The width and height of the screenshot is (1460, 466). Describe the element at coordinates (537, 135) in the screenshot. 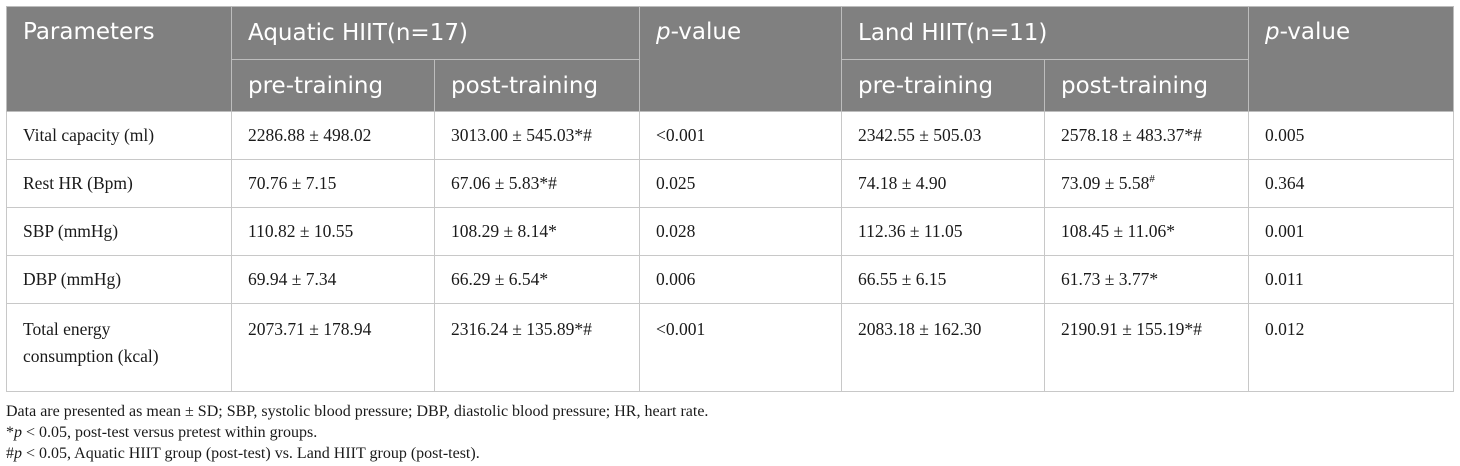

I see `cell-aquatic-post: 3013.00 ± 545.03*#` at that location.